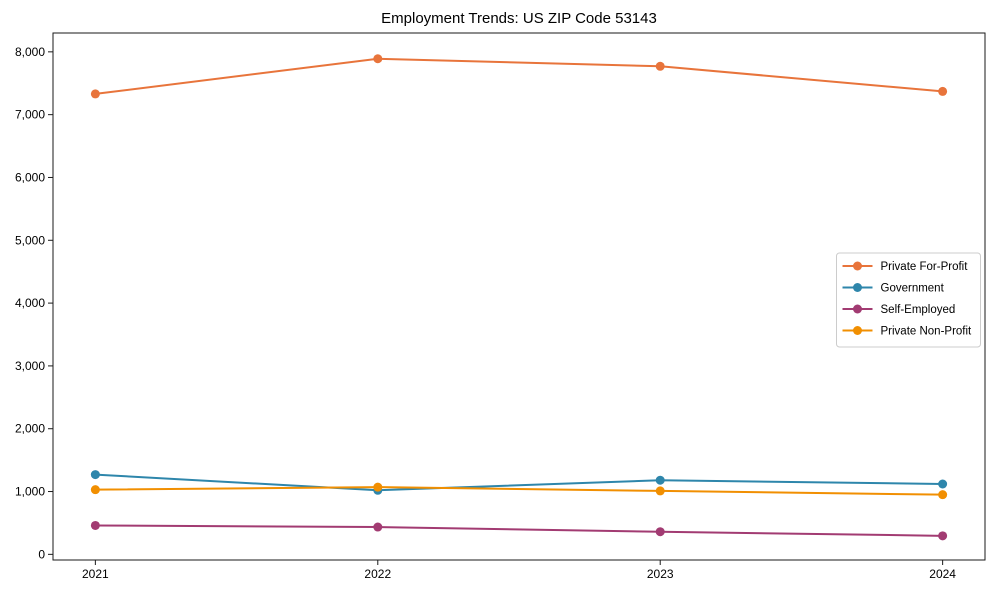 The height and width of the screenshot is (600, 1000). Describe the element at coordinates (30, 303) in the screenshot. I see `y-tick-label: 4,000` at that location.